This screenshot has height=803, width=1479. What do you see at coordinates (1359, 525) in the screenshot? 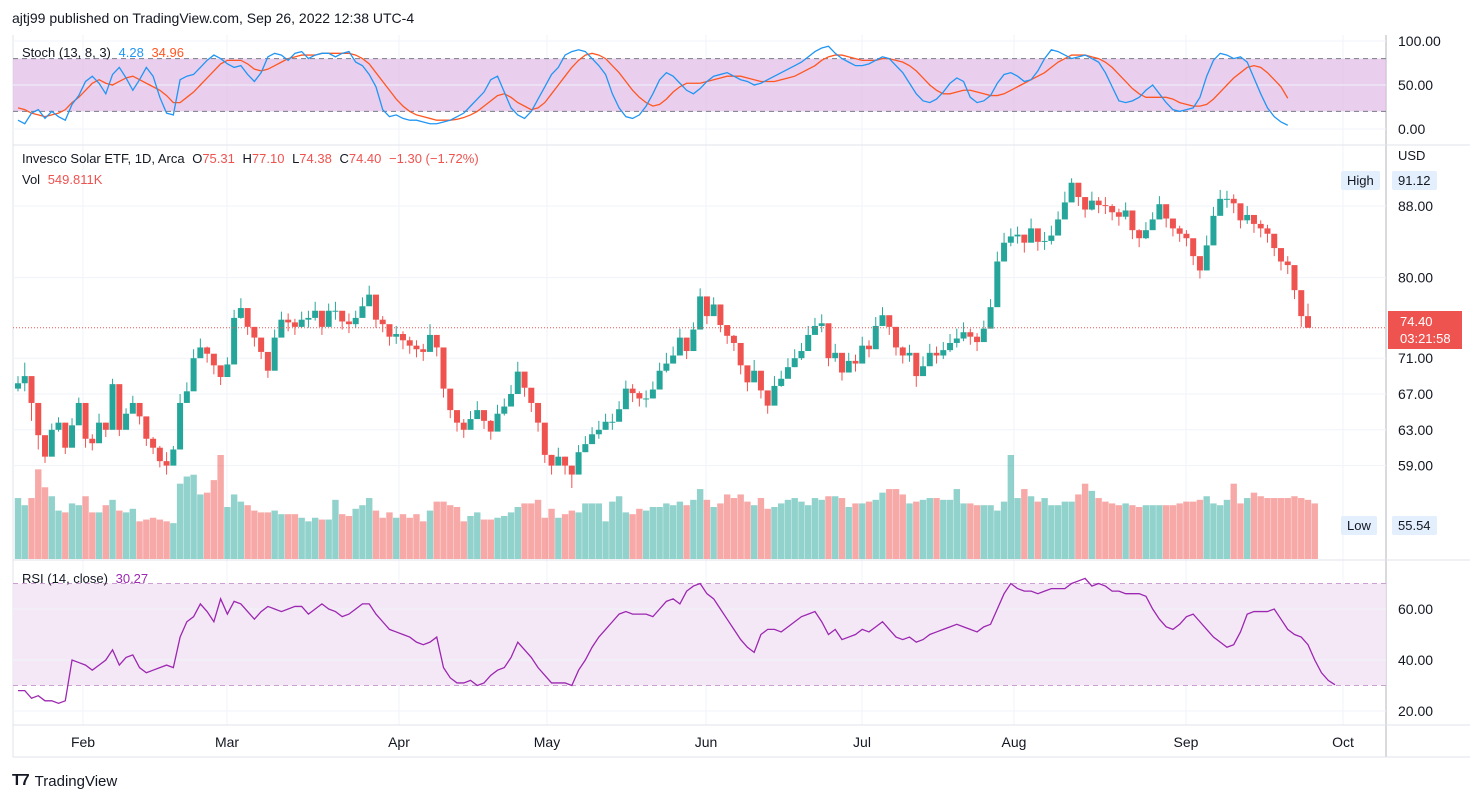
I see `low-marker-label: Low` at bounding box center [1359, 525].